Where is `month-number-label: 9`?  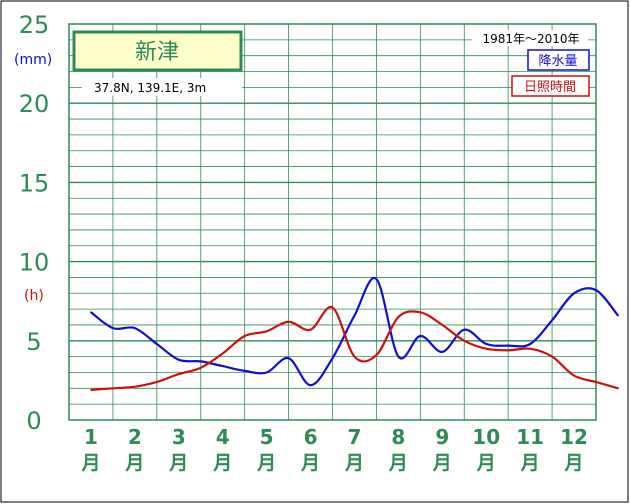 month-number-label: 9 is located at coordinates (442, 437).